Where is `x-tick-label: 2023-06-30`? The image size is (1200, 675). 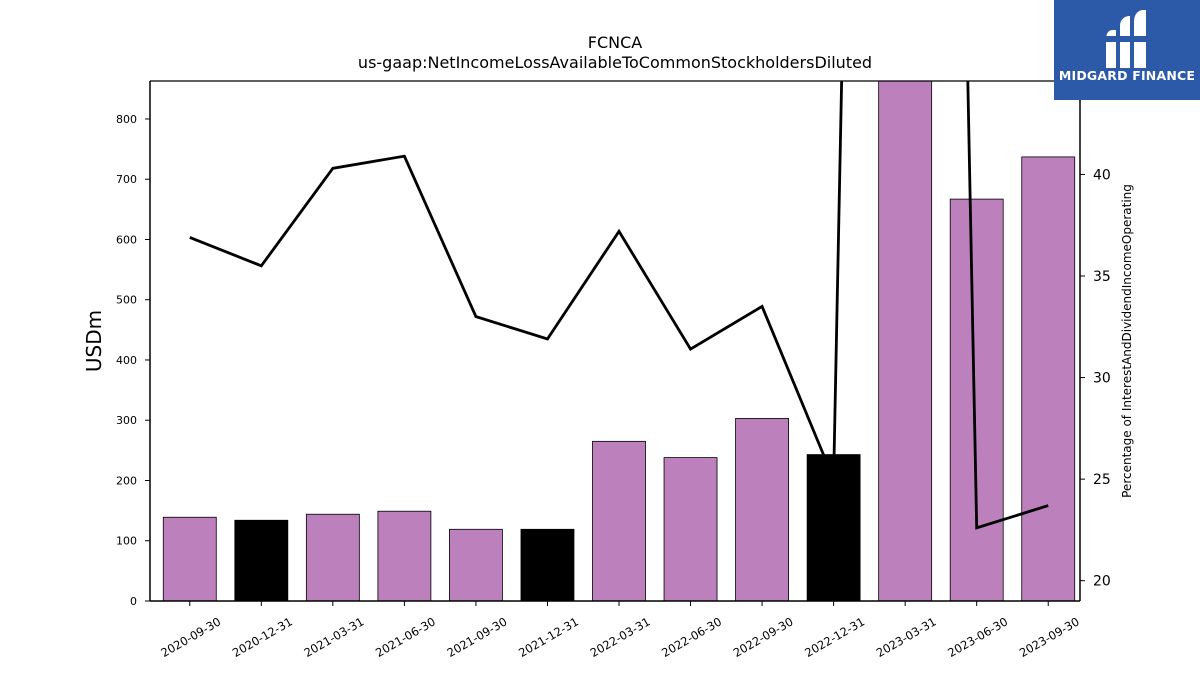 x-tick-label: 2023-06-30 is located at coordinates (977, 637).